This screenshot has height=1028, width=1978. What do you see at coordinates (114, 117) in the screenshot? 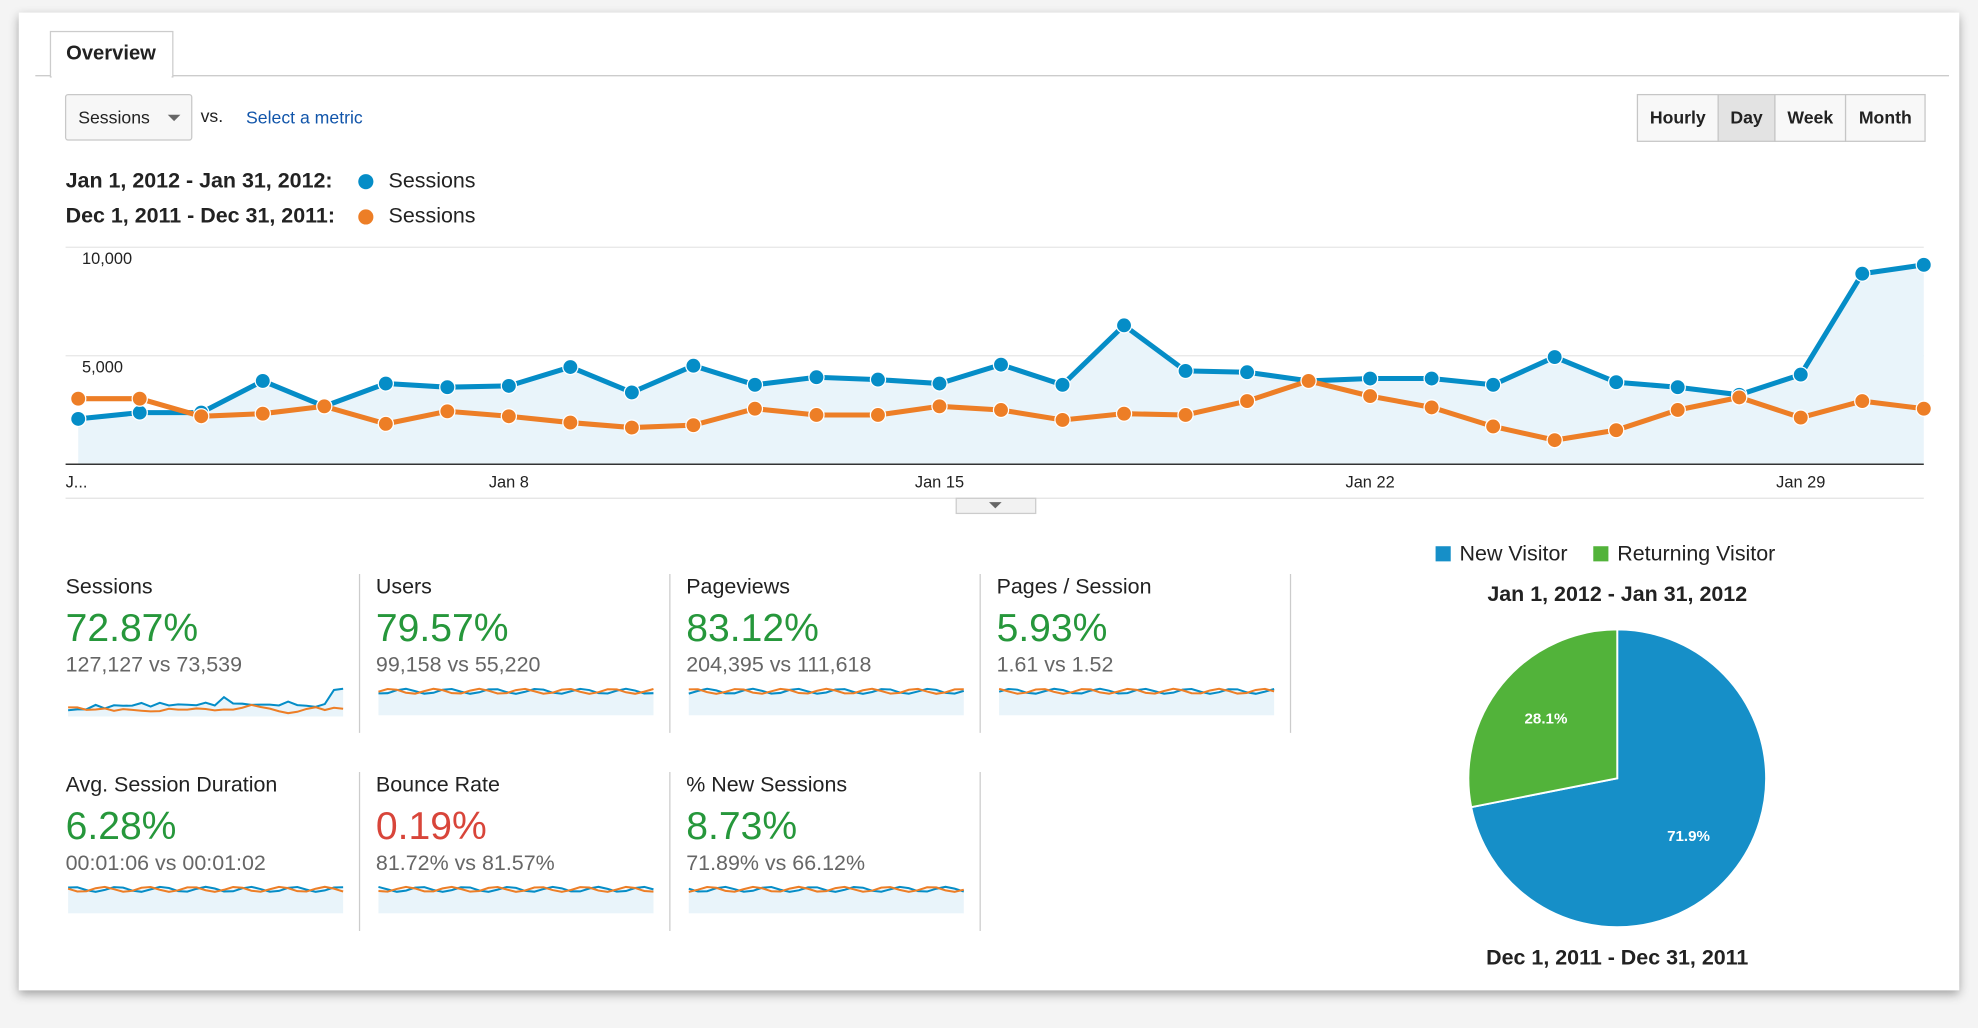
I see `metric-selected: Sessions` at bounding box center [114, 117].